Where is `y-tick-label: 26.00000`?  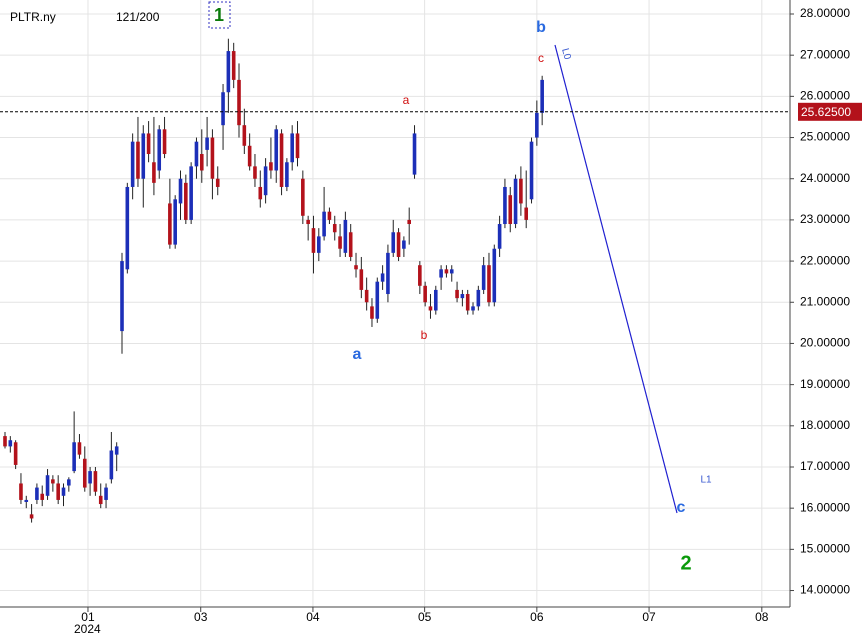
y-tick-label: 26.00000 is located at coordinates (825, 96).